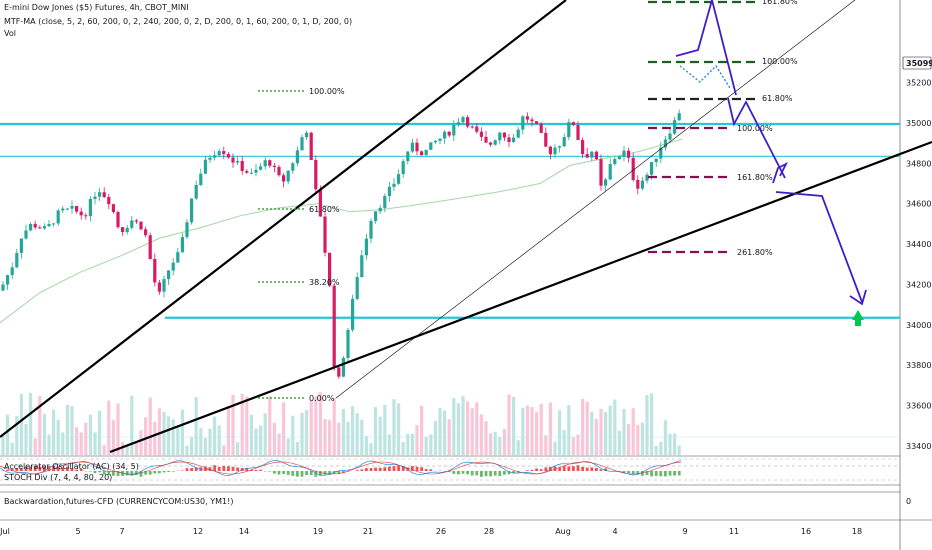 This screenshot has width=932, height=550. Describe the element at coordinates (705, 76) in the screenshot. I see `projection-dotted-path` at that location.